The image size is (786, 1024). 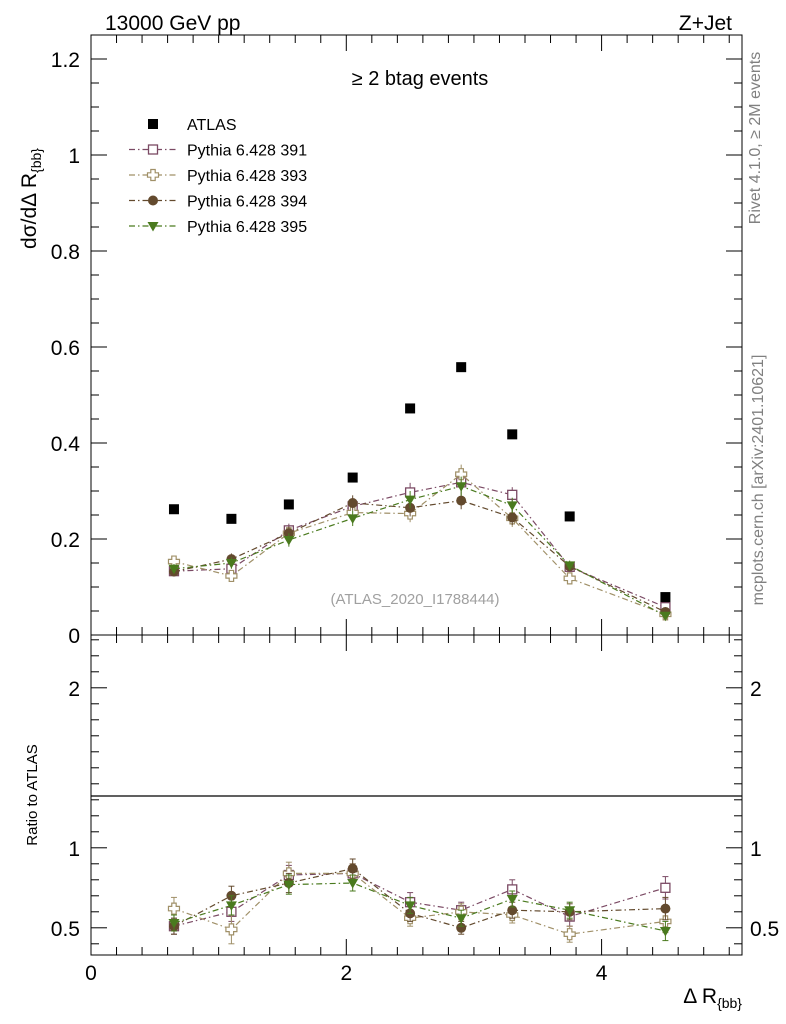 What do you see at coordinates (74, 156) in the screenshot?
I see `y-tick-label: 1` at bounding box center [74, 156].